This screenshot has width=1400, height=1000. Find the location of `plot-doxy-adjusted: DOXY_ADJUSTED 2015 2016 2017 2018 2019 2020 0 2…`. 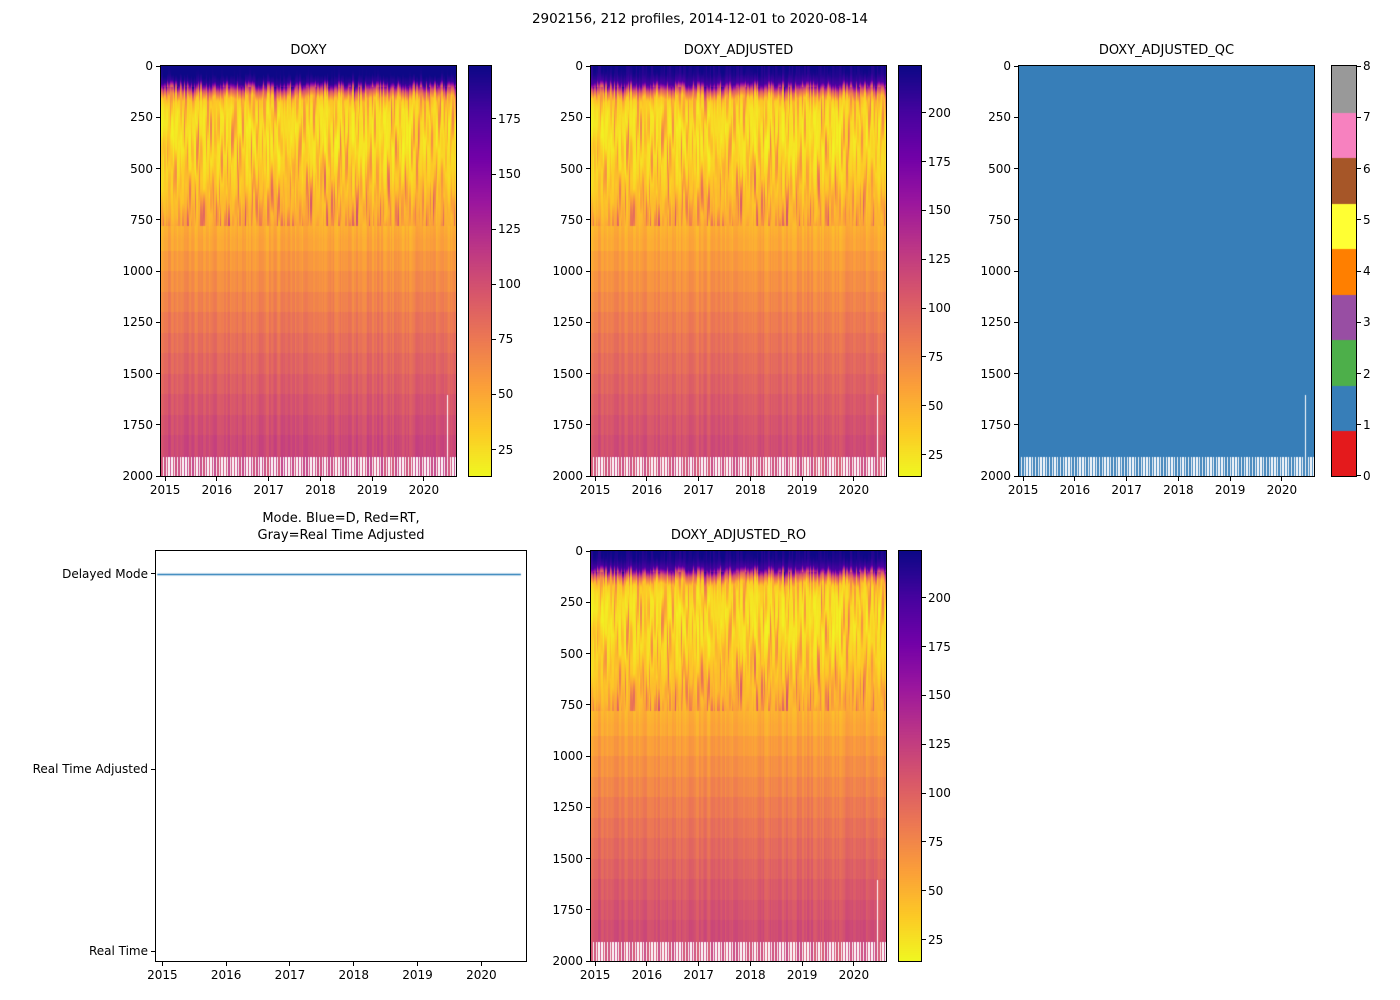

plot-doxy-adjusted: DOXY_ADJUSTED 2015 2016 2017 2018 2019 2020 0 2… is located at coordinates (719, 270).